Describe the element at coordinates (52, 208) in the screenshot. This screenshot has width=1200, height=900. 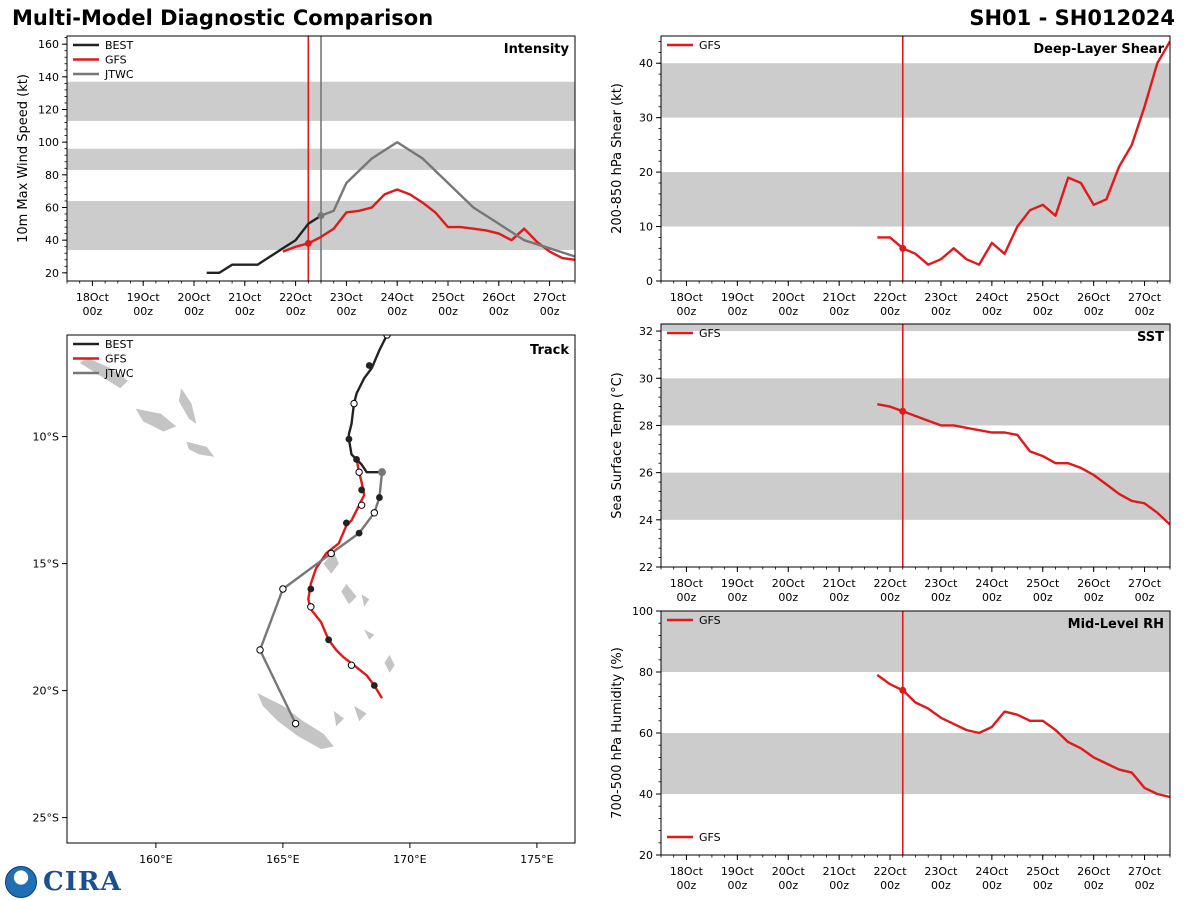
I see `intensity-ytick-label: 60` at that location.